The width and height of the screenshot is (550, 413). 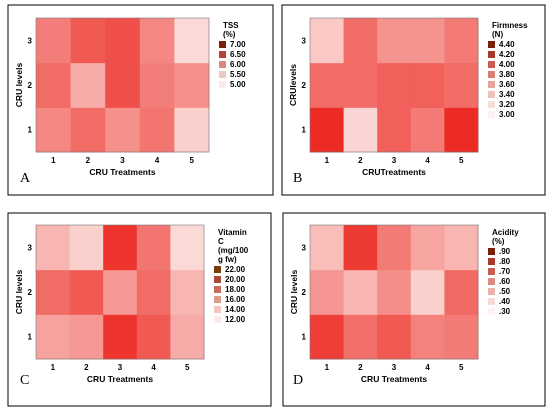 I want to click on legend-label: 5.00, so click(x=238, y=84).